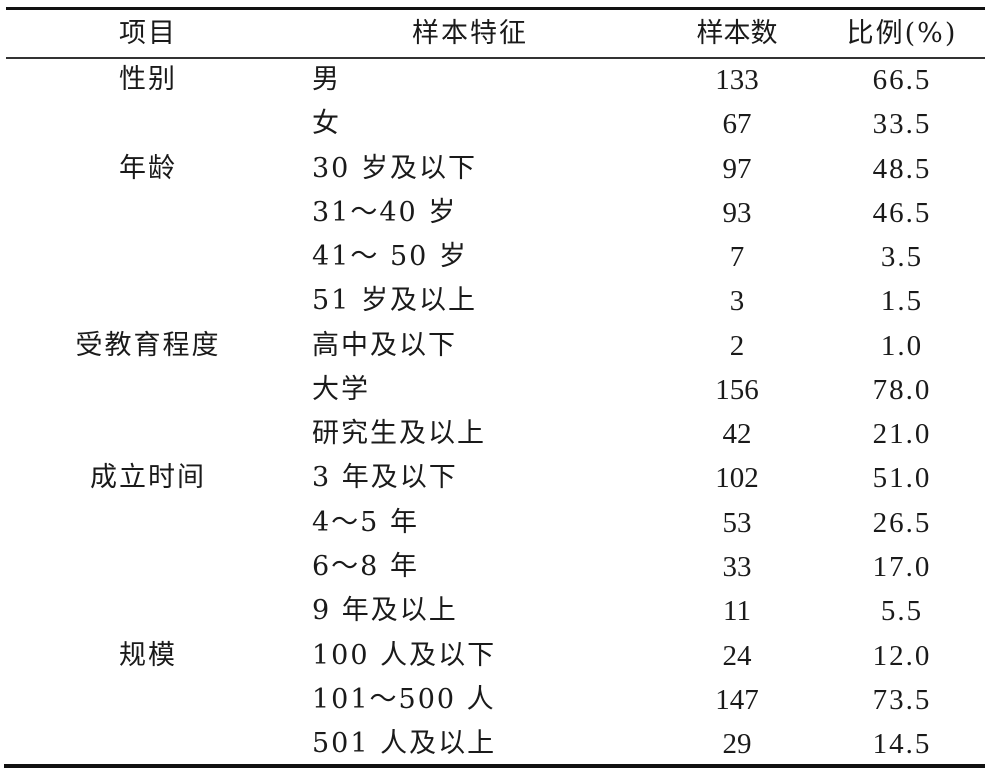  Describe the element at coordinates (902, 744) in the screenshot. I see `cell-ratio: 14.5` at that location.